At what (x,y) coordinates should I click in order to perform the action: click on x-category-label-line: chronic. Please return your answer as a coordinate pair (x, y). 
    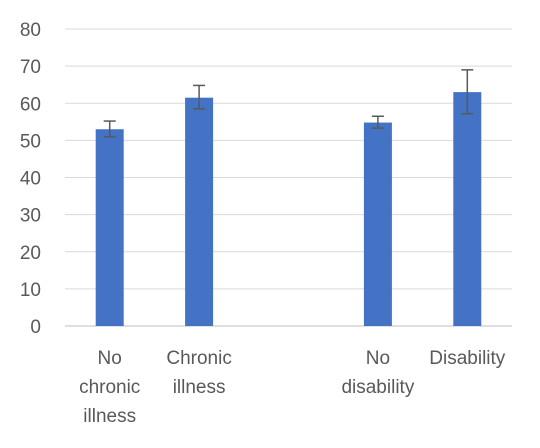
    Looking at the image, I should click on (109, 387).